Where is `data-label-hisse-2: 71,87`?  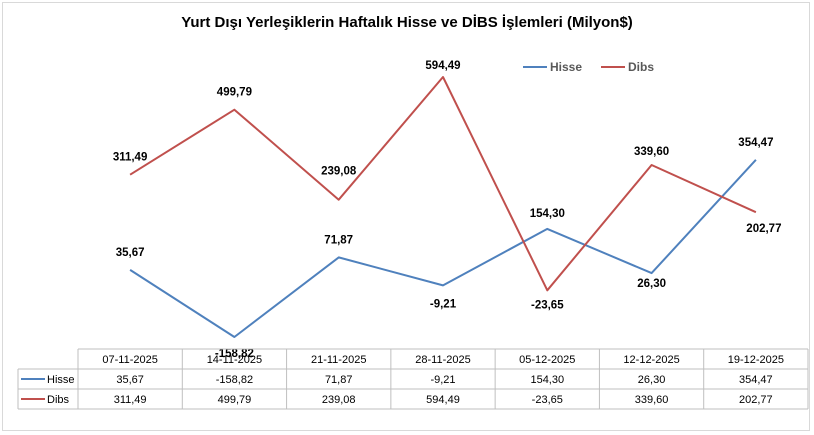 data-label-hisse-2: 71,87 is located at coordinates (338, 240).